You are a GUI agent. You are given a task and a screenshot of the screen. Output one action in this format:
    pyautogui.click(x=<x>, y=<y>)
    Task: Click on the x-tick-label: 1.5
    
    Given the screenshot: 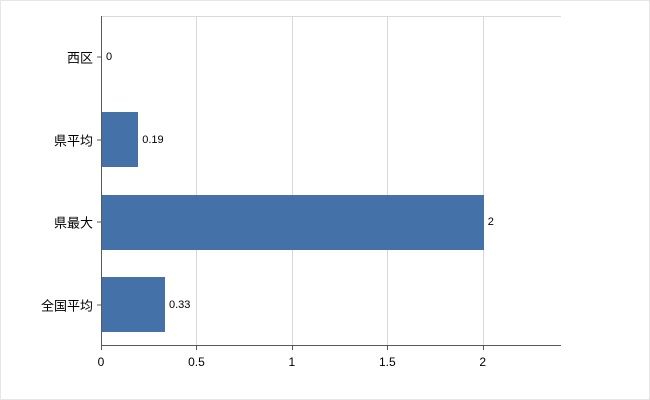 What is the action you would take?
    pyautogui.click(x=387, y=362)
    